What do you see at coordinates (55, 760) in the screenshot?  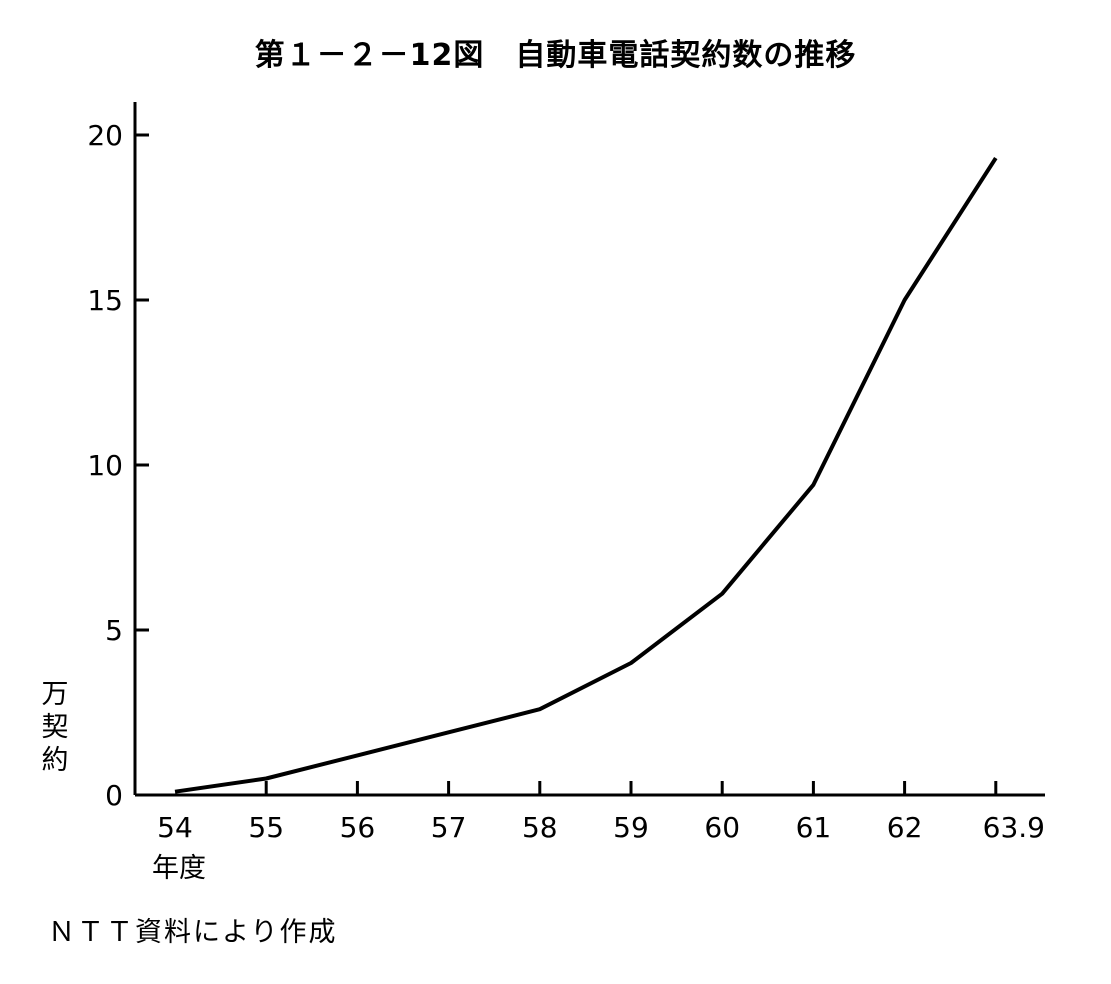 I see `y-unit-char: 約` at bounding box center [55, 760].